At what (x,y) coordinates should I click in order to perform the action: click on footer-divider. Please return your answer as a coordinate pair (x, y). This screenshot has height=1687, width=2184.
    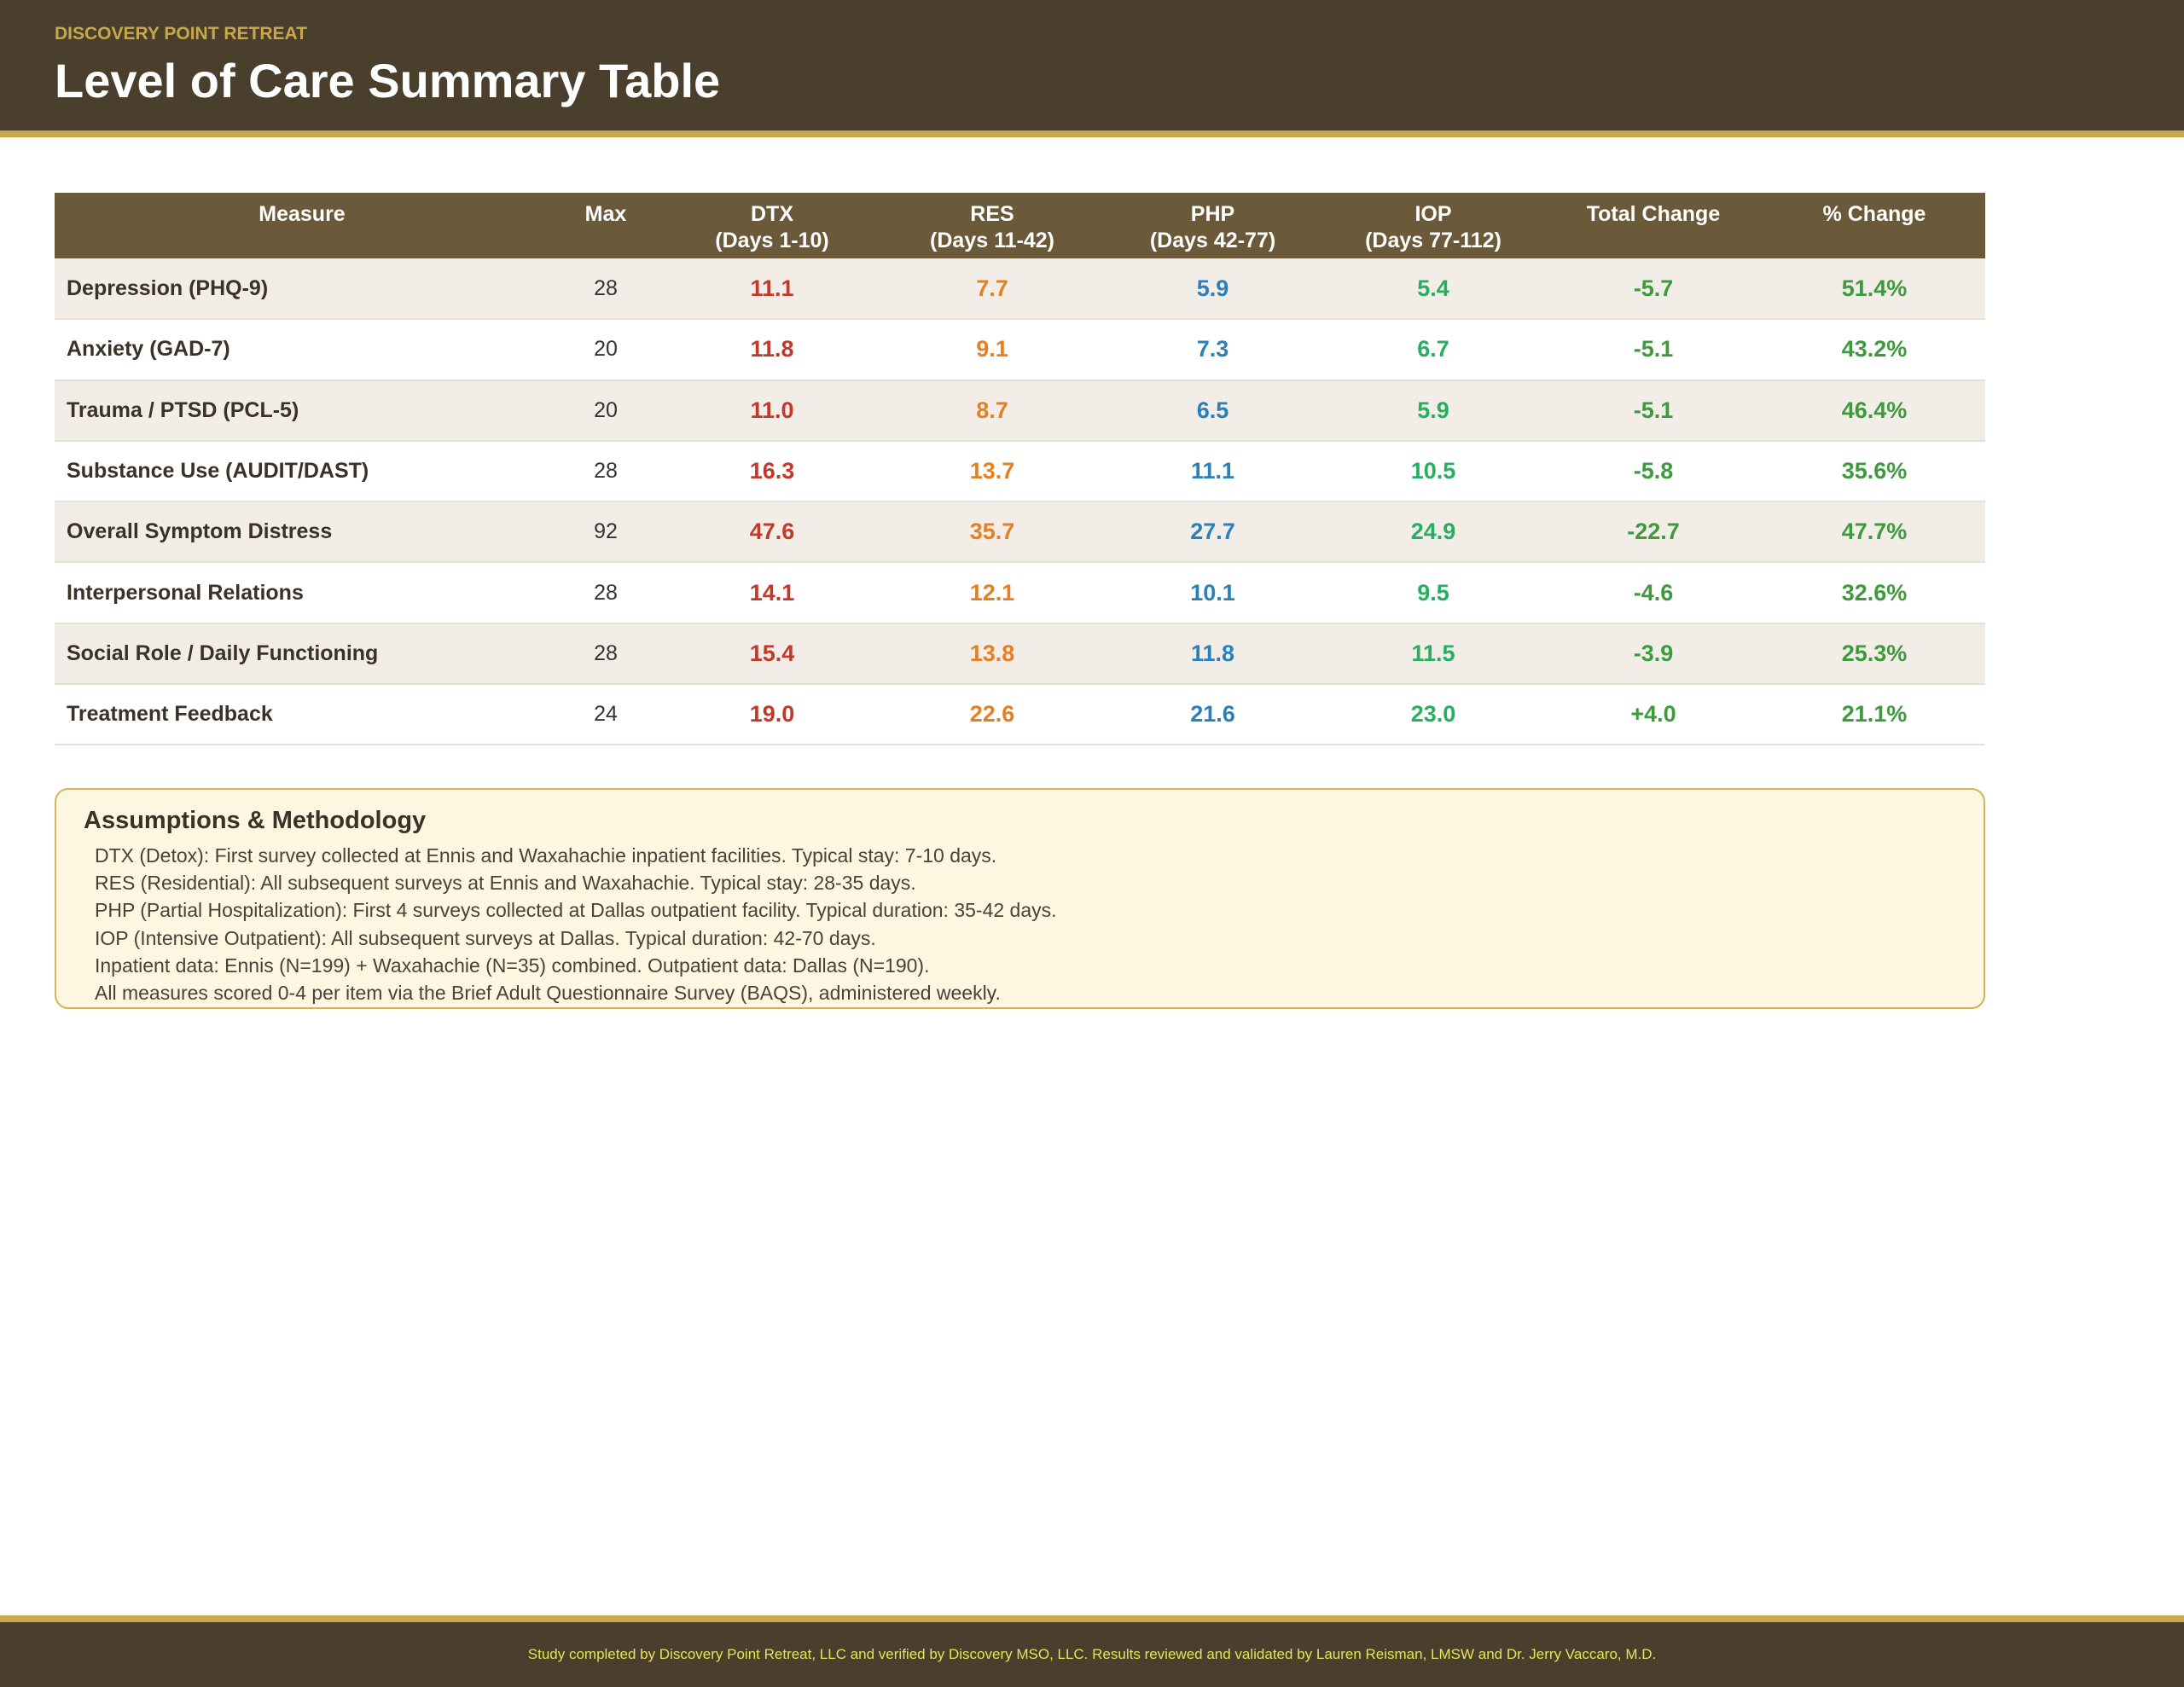
    Looking at the image, I should click on (1092, 1618).